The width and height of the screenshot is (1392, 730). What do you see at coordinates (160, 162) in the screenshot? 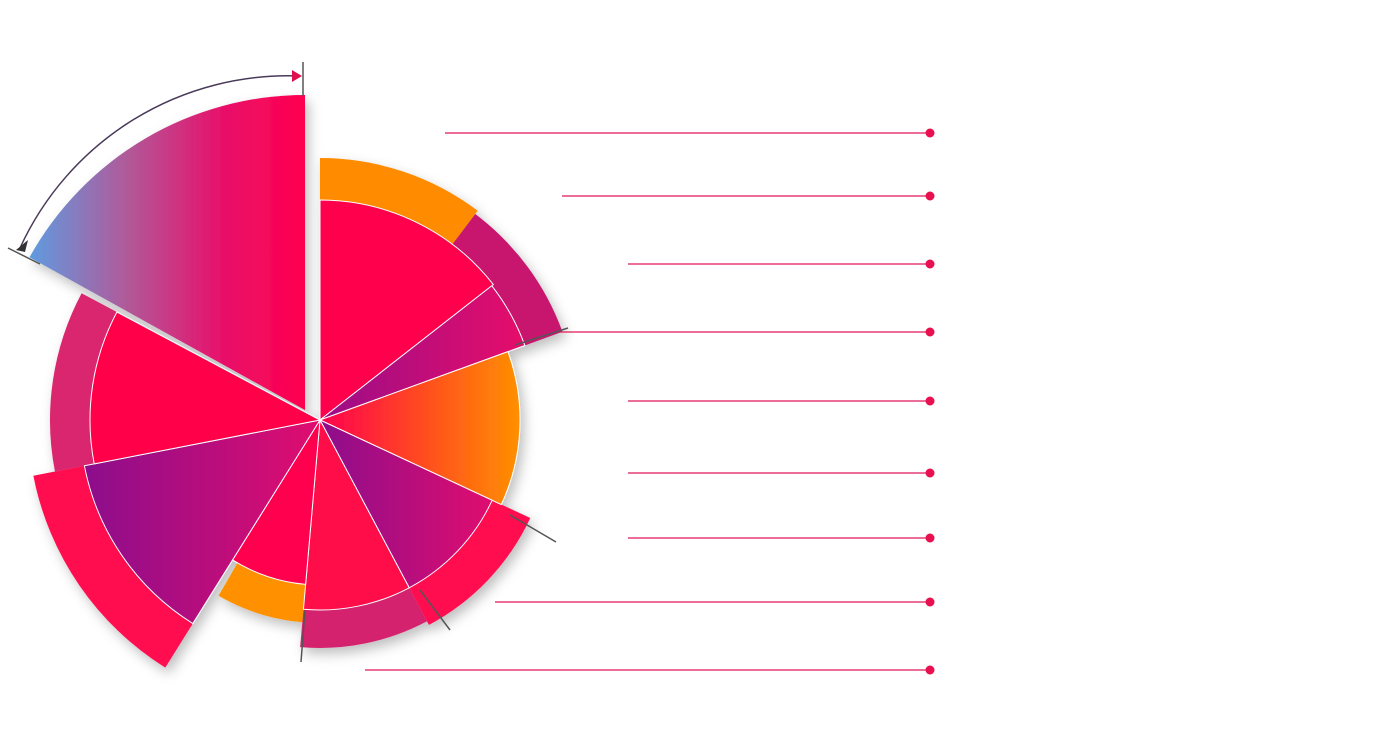
I see `arc-arrow` at bounding box center [160, 162].